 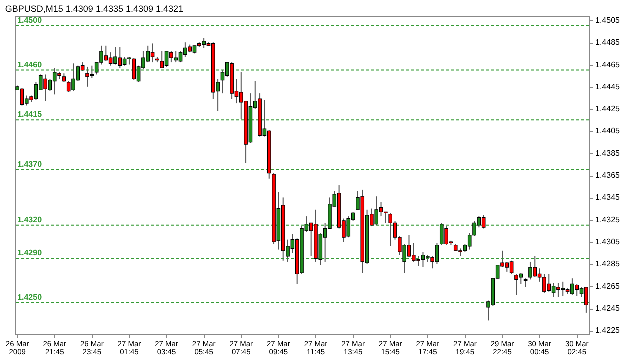 I want to click on y-tick-label: 1.4405, so click(x=608, y=131).